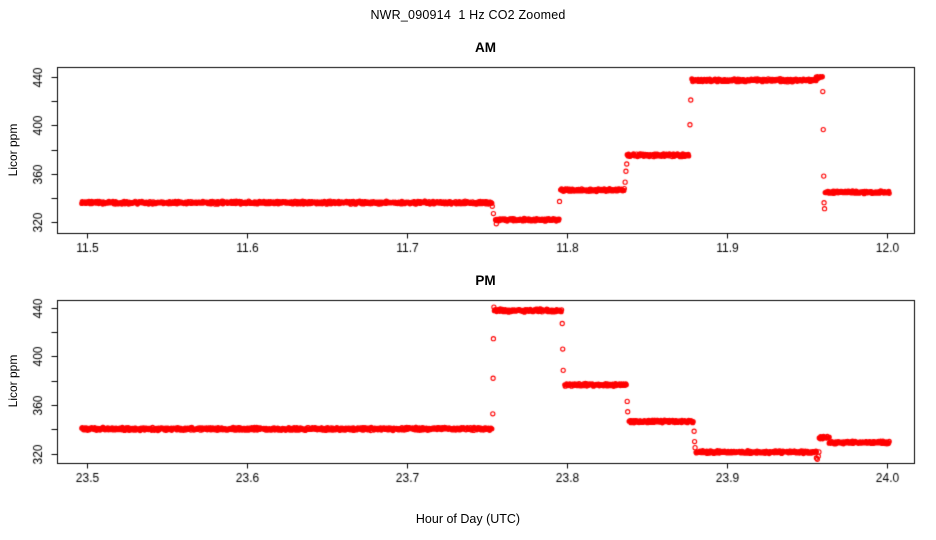 The width and height of the screenshot is (936, 540). Describe the element at coordinates (13, 381) in the screenshot. I see `y-axis-label-pm-text: Licor ppm` at that location.